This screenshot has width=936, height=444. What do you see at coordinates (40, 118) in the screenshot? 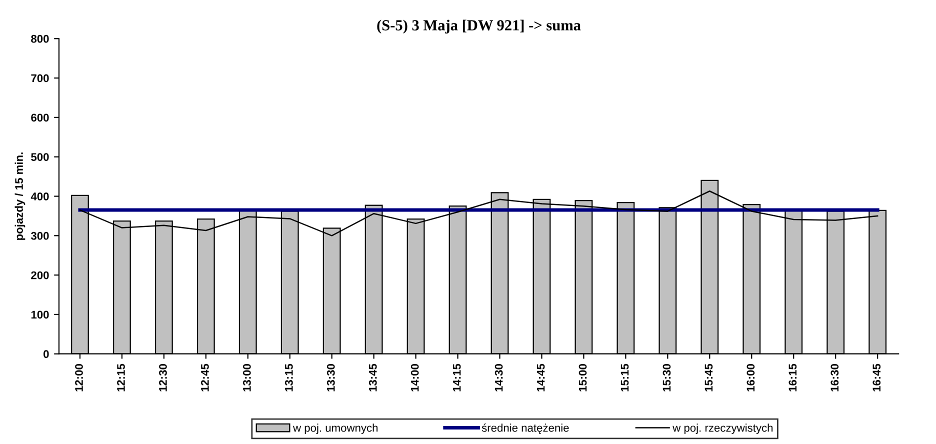
I see `y-tick-label: 600` at bounding box center [40, 118].